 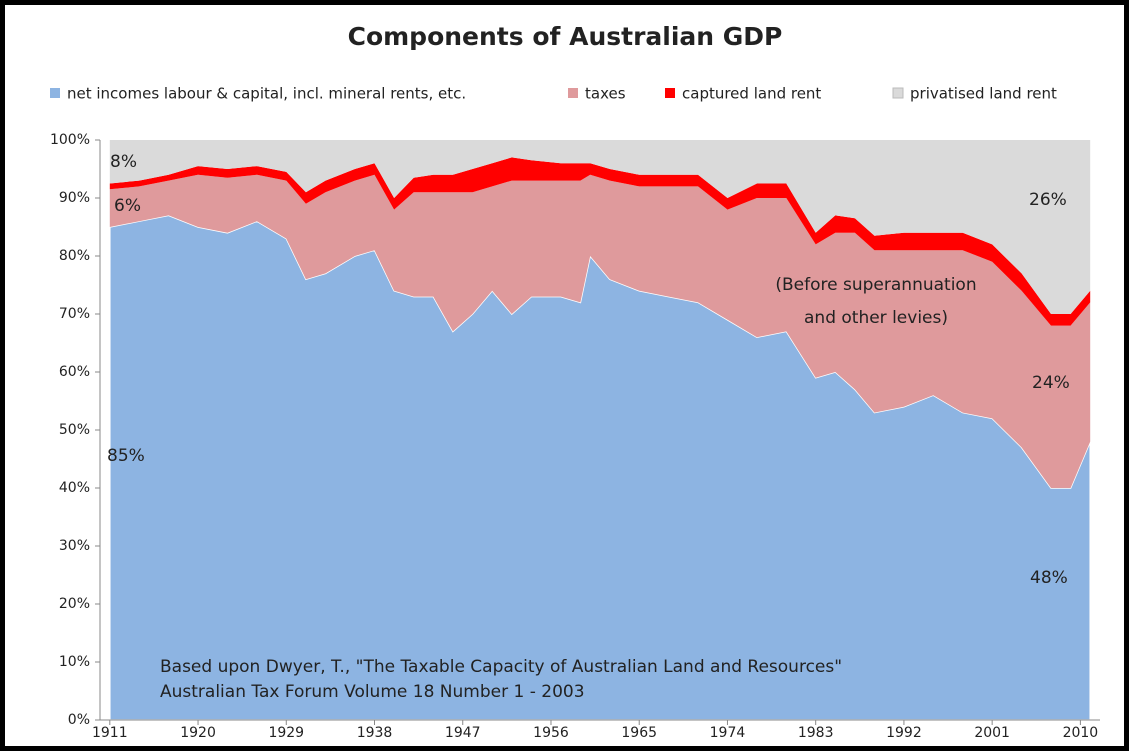 What do you see at coordinates (728, 733) in the screenshot?
I see `x-tick-label: 1974` at bounding box center [728, 733].